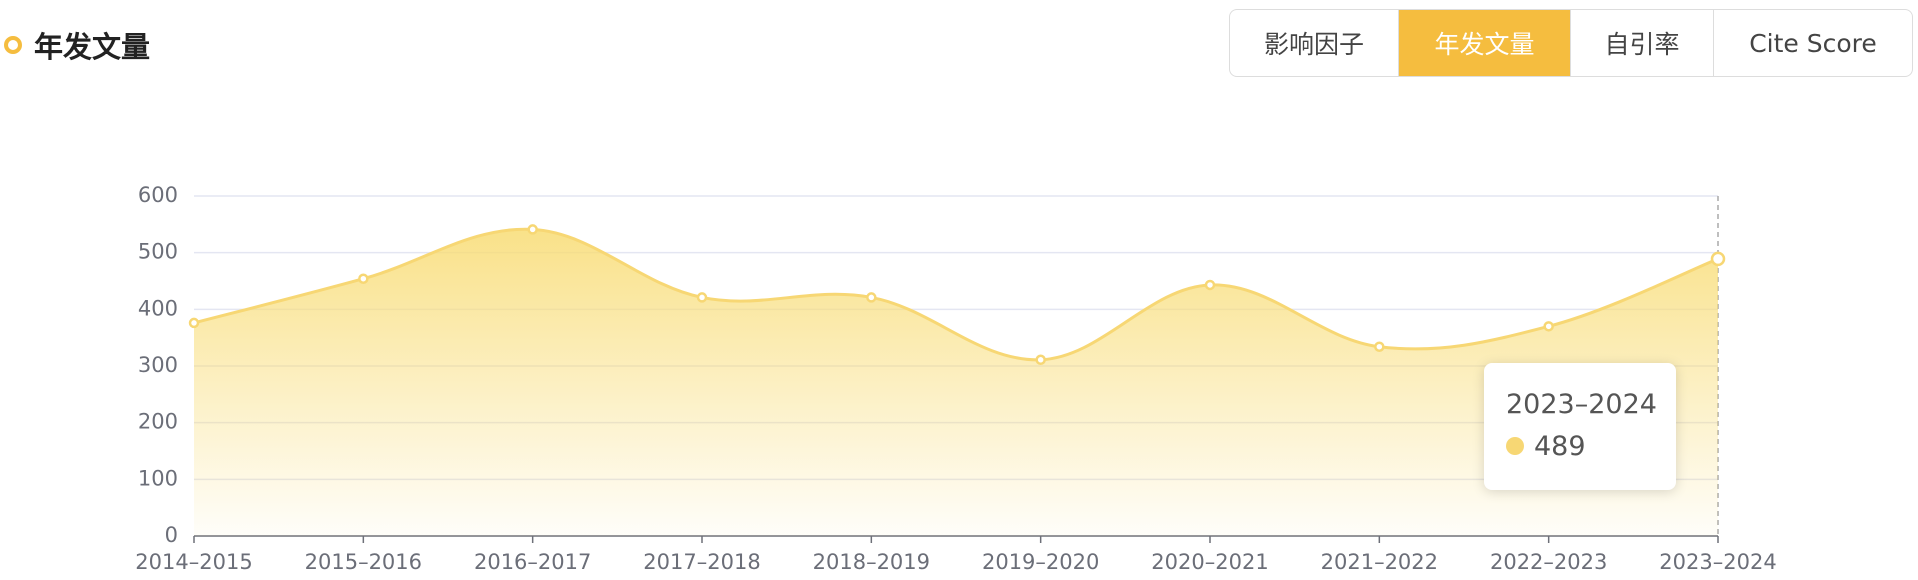  I want to click on x-tick-label: 2018–2019, so click(871, 562).